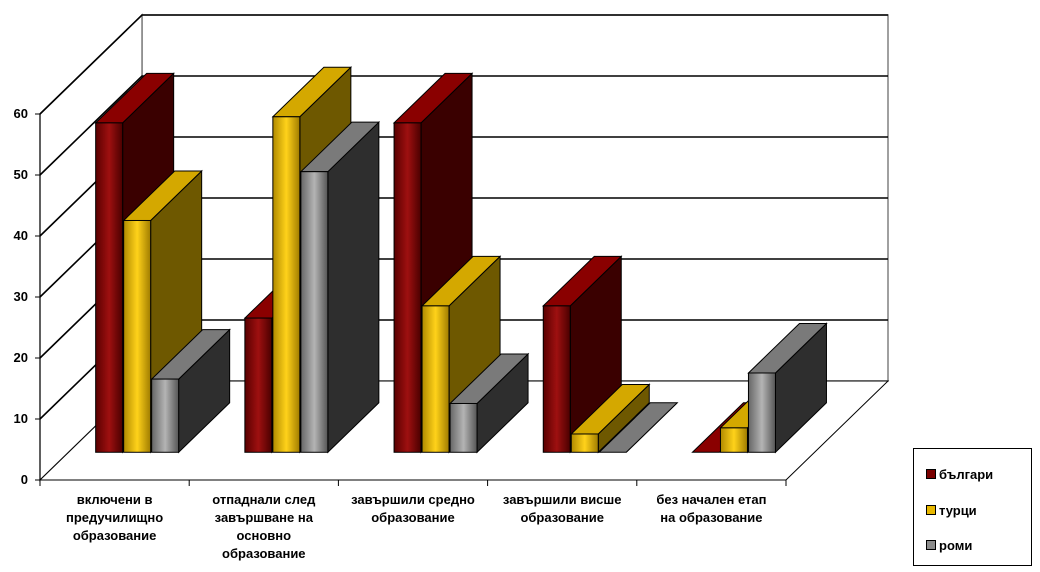 The image size is (1040, 572). I want to click on category-label-line: завършили висше, so click(562, 499).